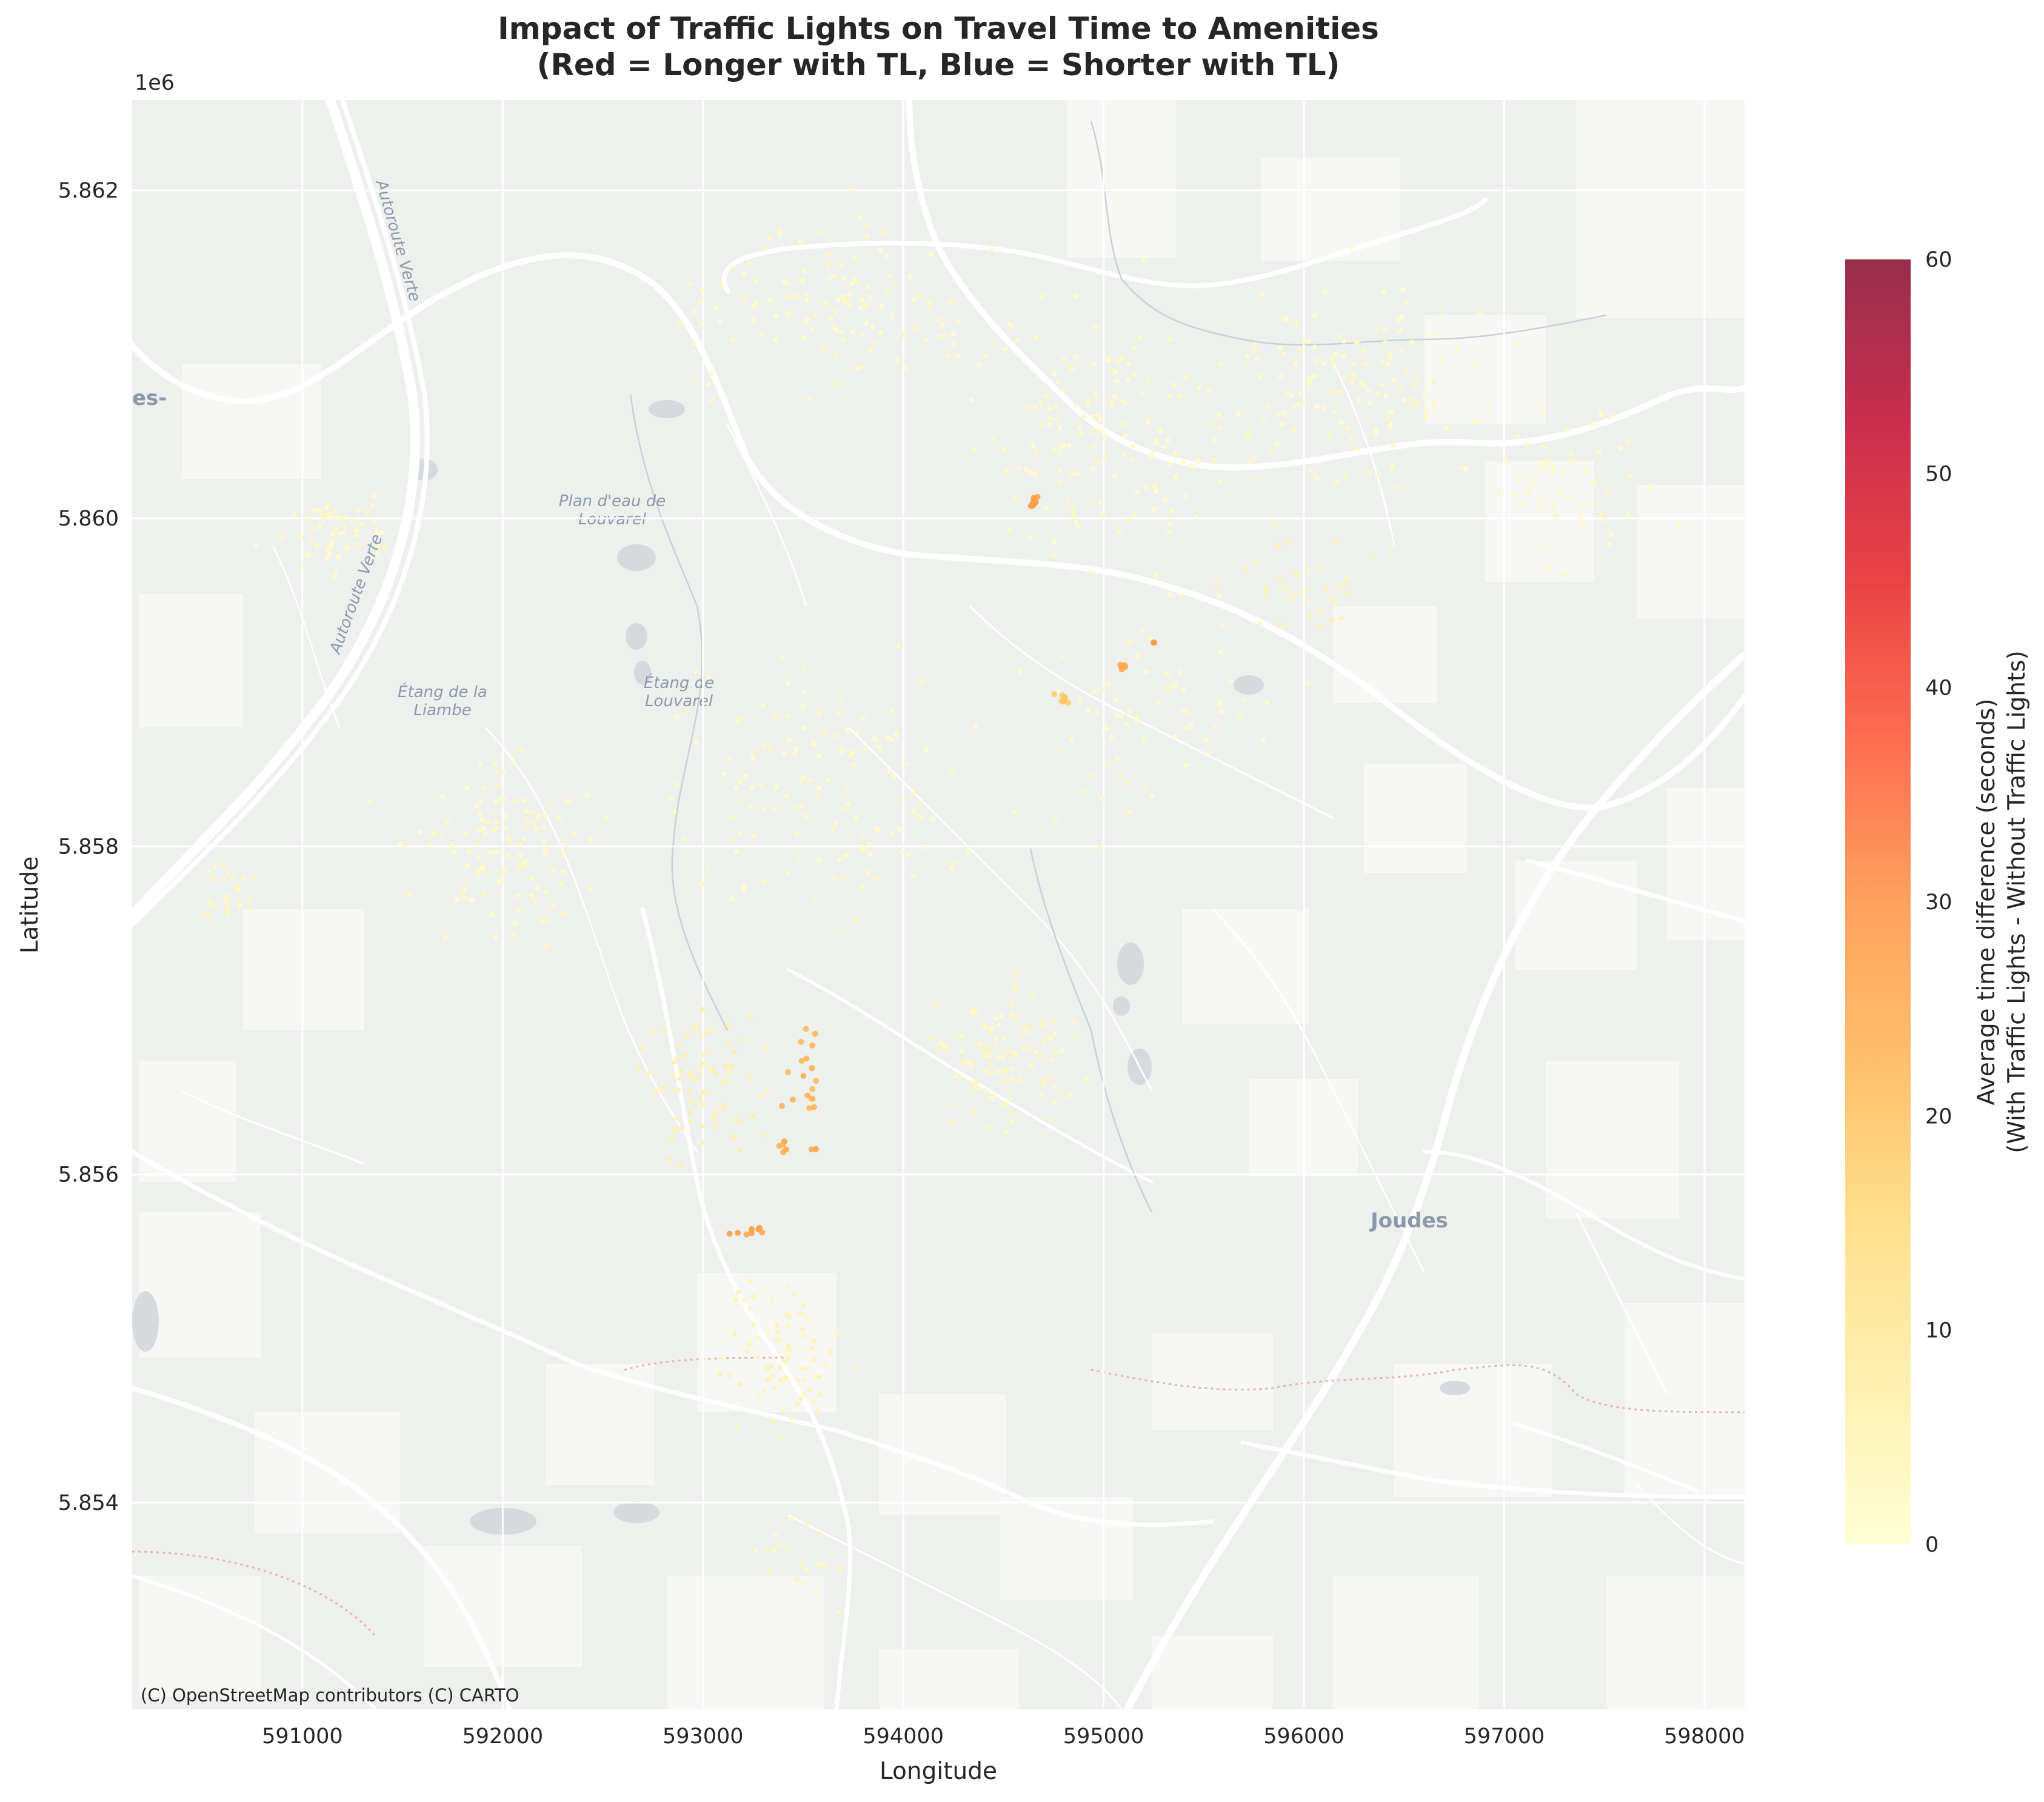 This screenshot has width=2044, height=1802. Describe the element at coordinates (1408, 1221) in the screenshot. I see `map-label-joudes: Joudes` at that location.